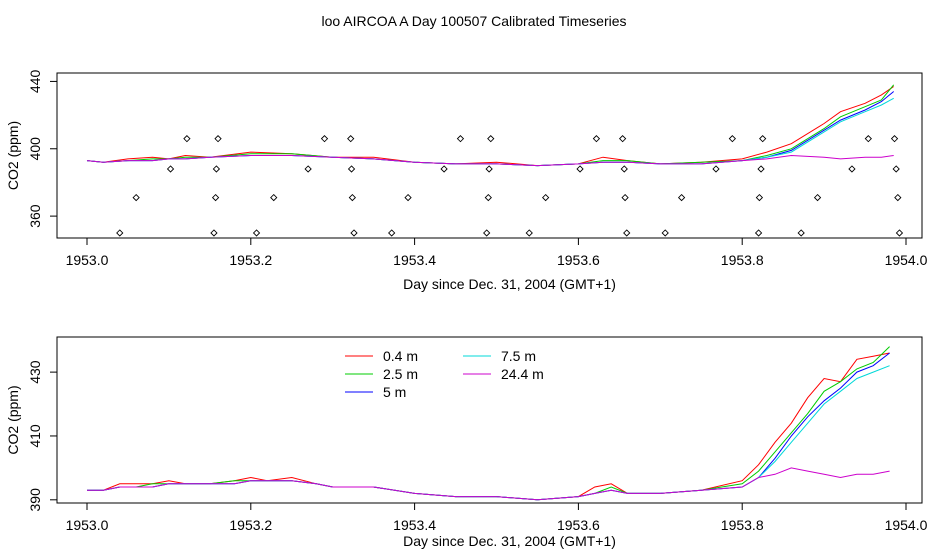 This screenshot has height=550, width=950. What do you see at coordinates (35, 82) in the screenshot?
I see `y-tick-label: 440` at bounding box center [35, 82].